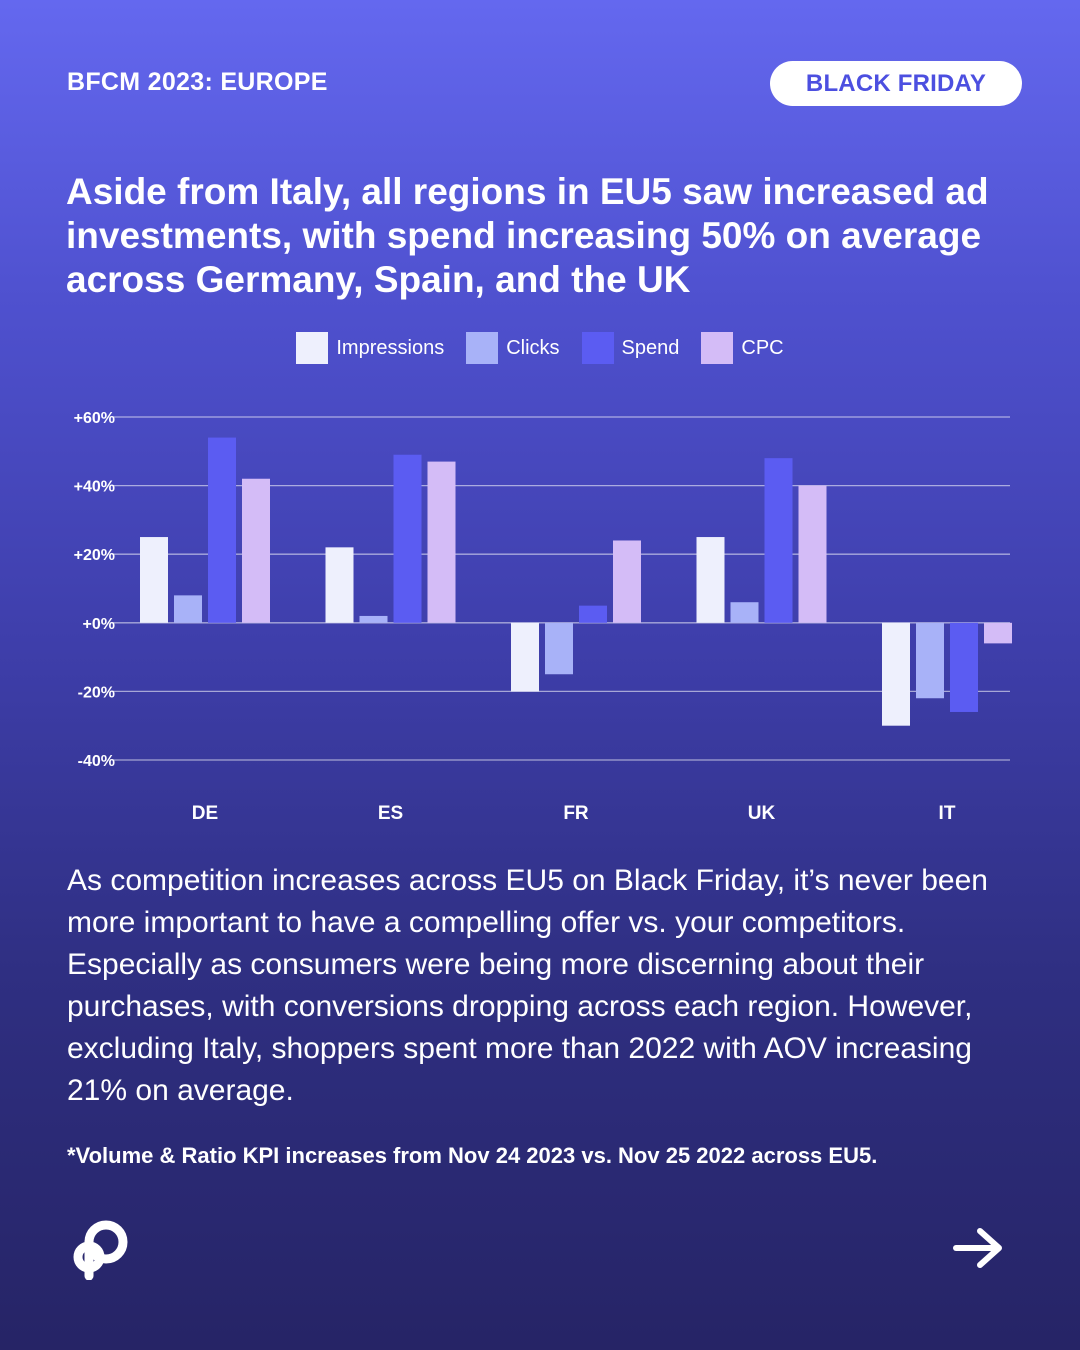  Describe the element at coordinates (96, 761) in the screenshot. I see `y-tick-label: -40%` at that location.